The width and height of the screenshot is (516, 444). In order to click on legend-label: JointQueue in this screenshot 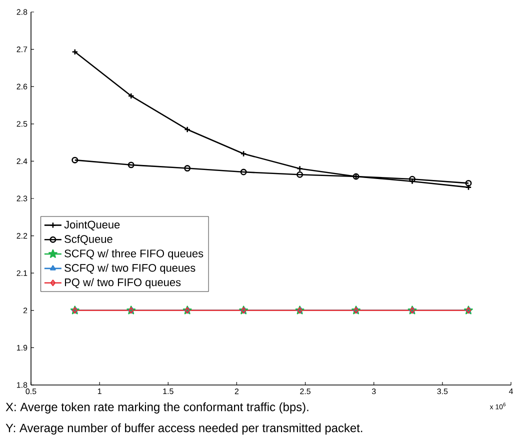, I will do `click(92, 225)`.